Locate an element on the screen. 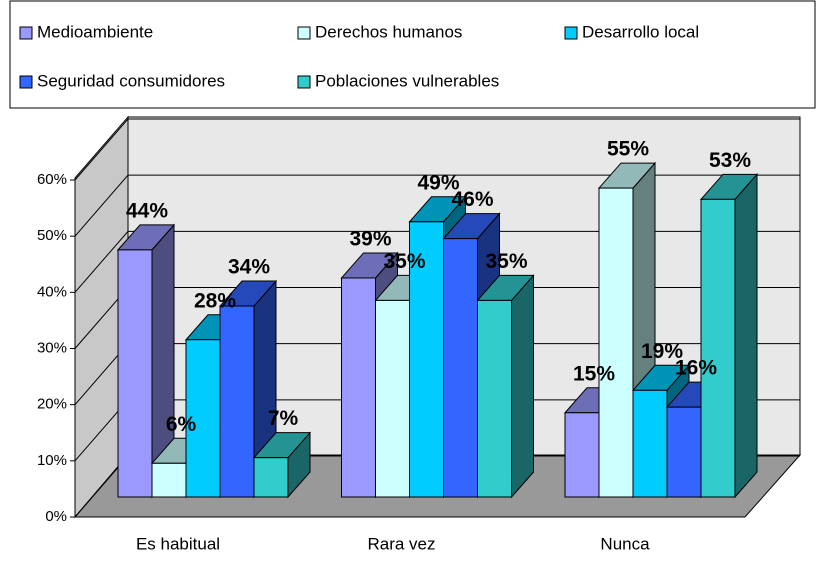  value-label: 7% is located at coordinates (283, 418).